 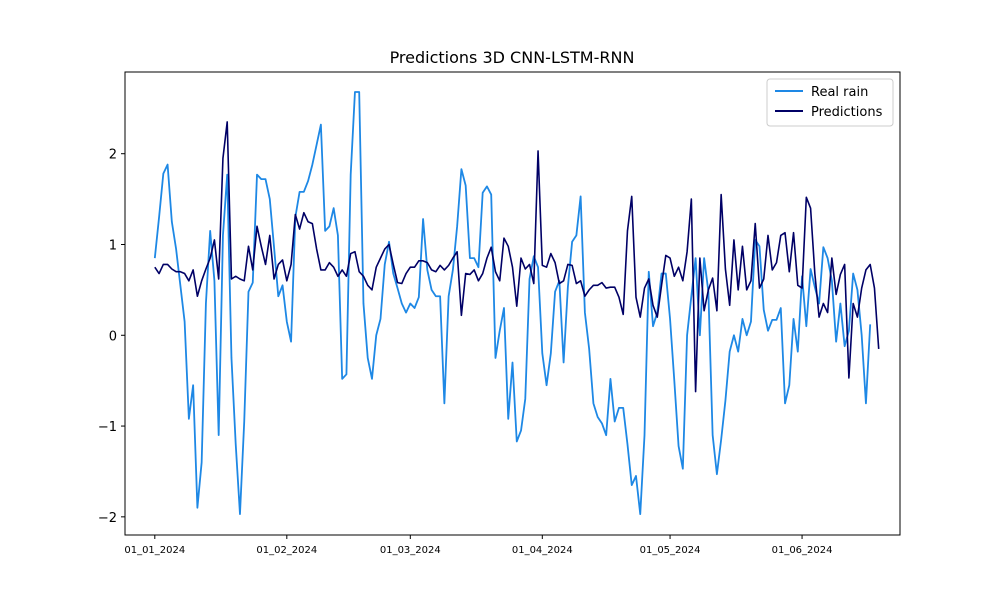 What do you see at coordinates (113, 245) in the screenshot?
I see `y-tick-label: 1` at bounding box center [113, 245].